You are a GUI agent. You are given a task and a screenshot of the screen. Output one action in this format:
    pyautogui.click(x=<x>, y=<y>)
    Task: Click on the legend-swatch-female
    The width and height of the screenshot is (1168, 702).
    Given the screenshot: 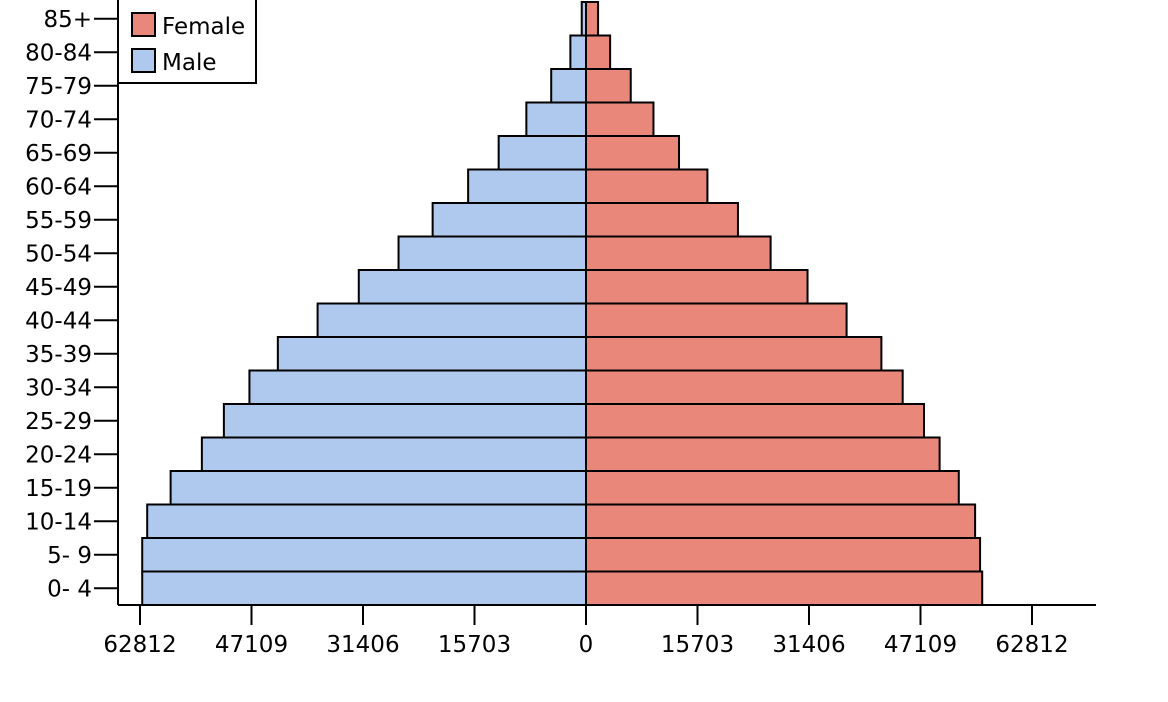 What is the action you would take?
    pyautogui.click(x=143, y=24)
    